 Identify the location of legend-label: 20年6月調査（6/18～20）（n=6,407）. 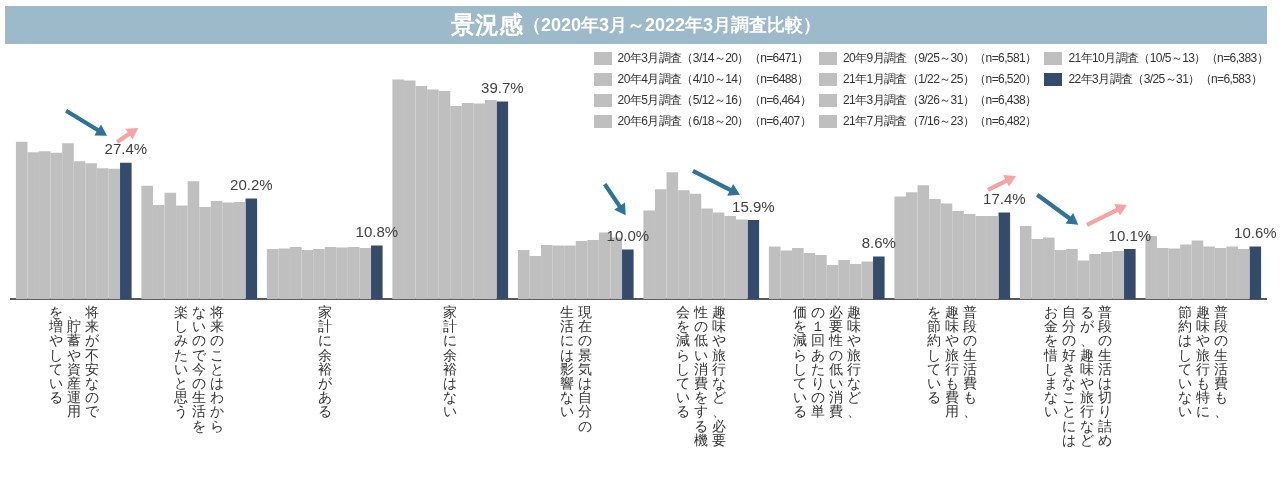
(714, 121).